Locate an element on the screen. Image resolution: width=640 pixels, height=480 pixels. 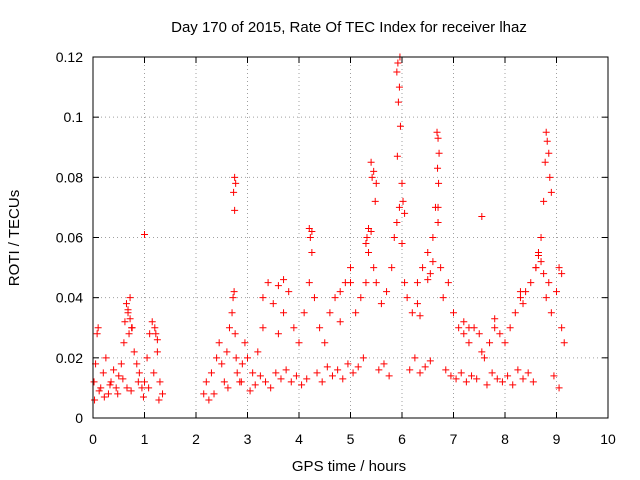
x-axis-title: GPS time / hours is located at coordinates (349, 466).